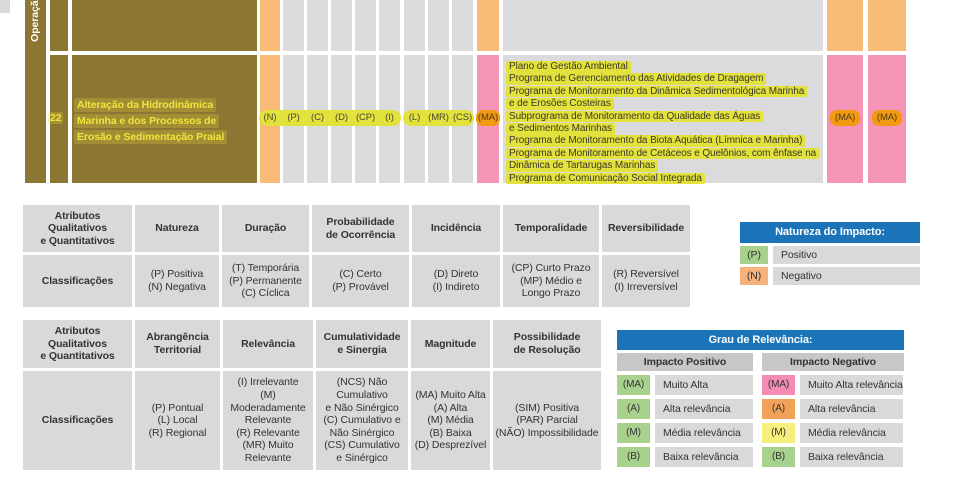  I want to click on relevance-legend-subheaders: Impacto Positivo Impacto Negativo, so click(760, 362).